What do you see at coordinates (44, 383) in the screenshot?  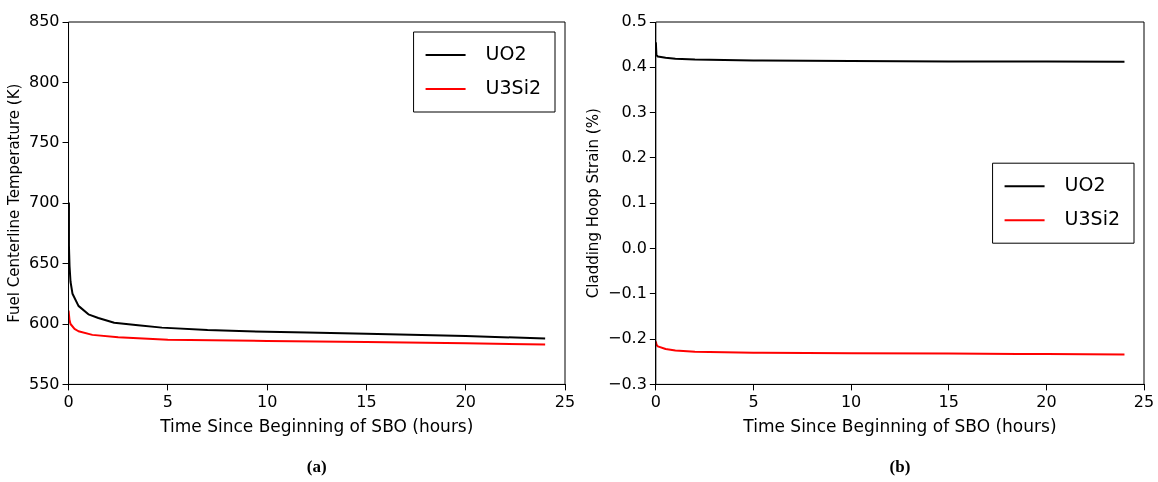 I see `y-tick-label: 550` at bounding box center [44, 383].